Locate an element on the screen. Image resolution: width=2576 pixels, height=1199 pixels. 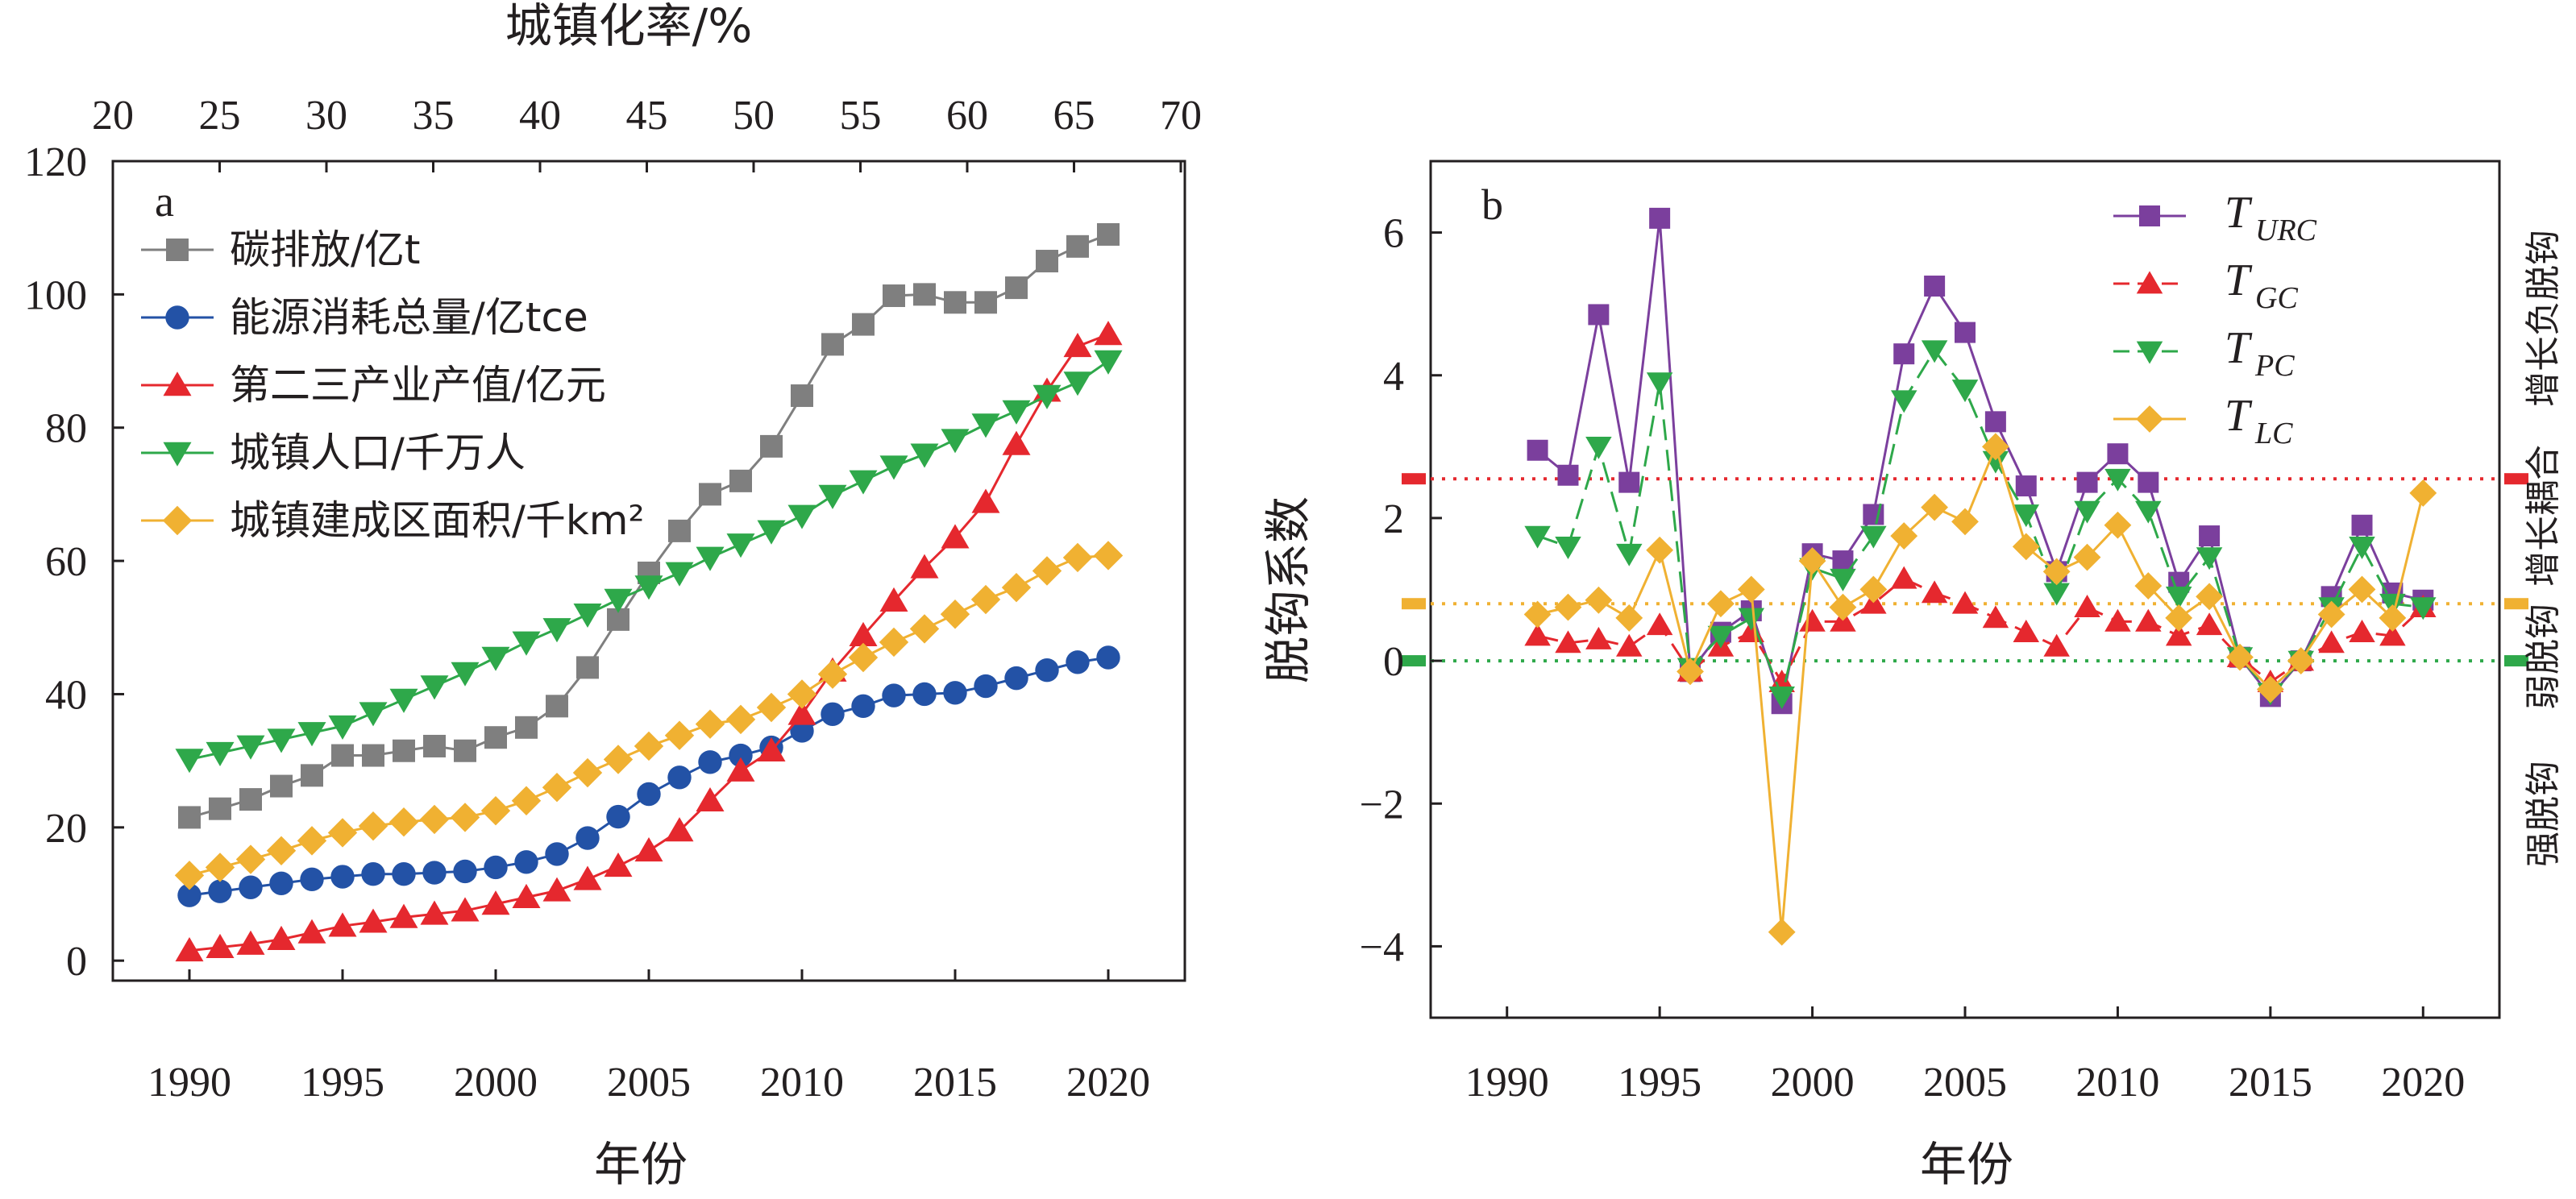
panel-b-side-labels: 强脱钩 弱脱钩 增长耦合 增长负脱钩 is located at coordinates (2543, 548).